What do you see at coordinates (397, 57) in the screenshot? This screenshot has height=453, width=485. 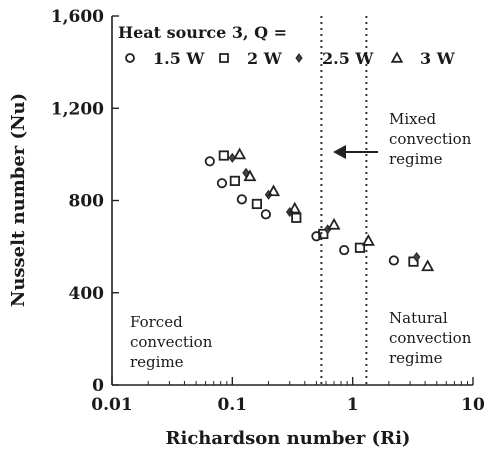 I see `legend-marker-triangle` at bounding box center [397, 57].